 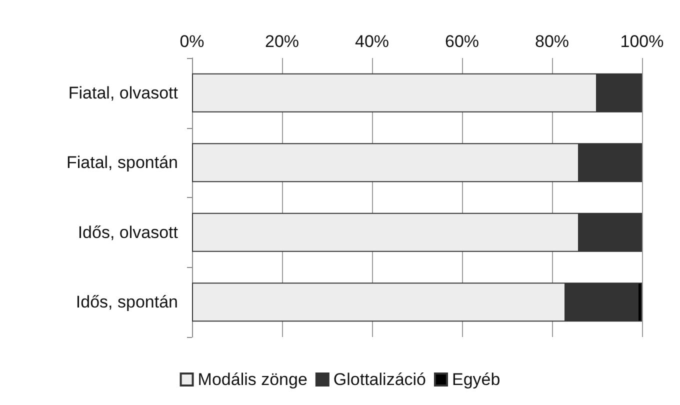 What do you see at coordinates (122, 162) in the screenshot?
I see `y-tick-label: Fiatal, spontán` at bounding box center [122, 162].